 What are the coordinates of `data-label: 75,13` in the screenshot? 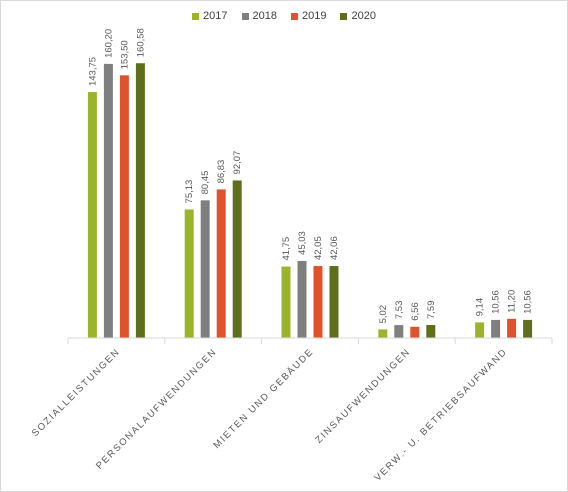 It's located at (189, 192).